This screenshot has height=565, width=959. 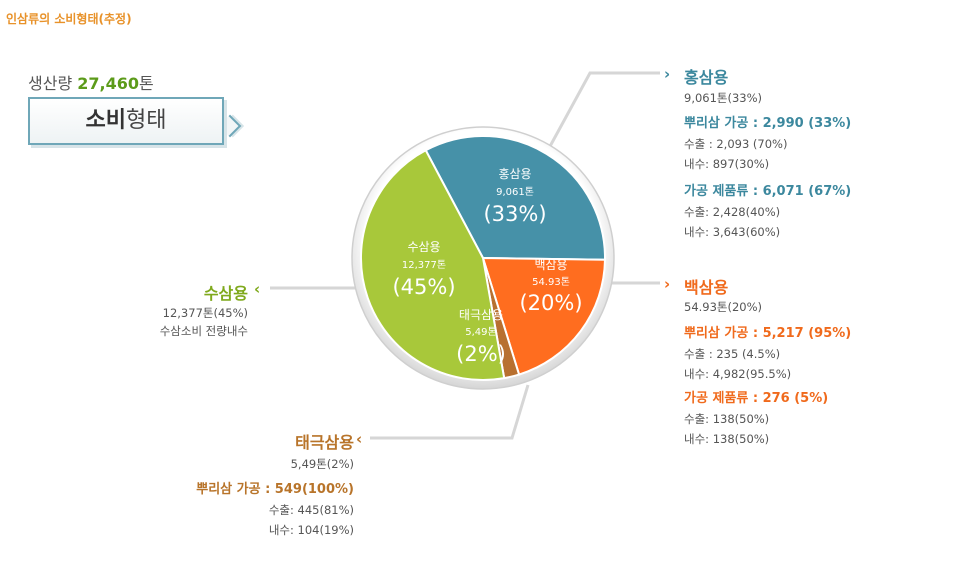 What do you see at coordinates (732, 232) in the screenshot?
I see `hongsam-product-domestic: 내수: 3,643(60%)` at bounding box center [732, 232].